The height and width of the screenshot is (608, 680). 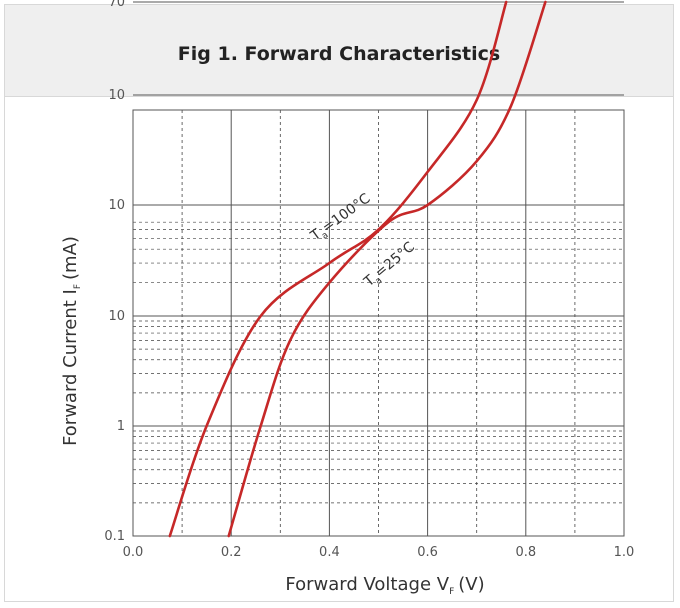 I want to click on x-axis-title-unit: (V), so click(x=471, y=584).